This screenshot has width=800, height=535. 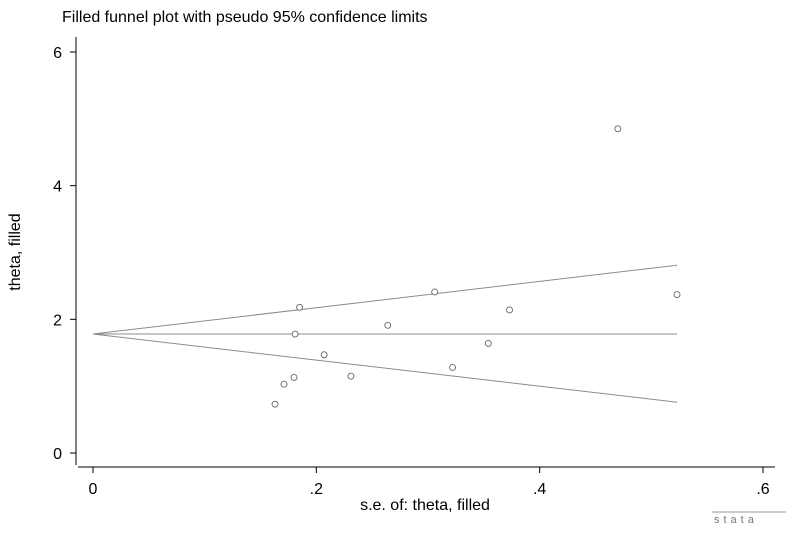 I want to click on y-axis-title: theta, filled, so click(x=15, y=251).